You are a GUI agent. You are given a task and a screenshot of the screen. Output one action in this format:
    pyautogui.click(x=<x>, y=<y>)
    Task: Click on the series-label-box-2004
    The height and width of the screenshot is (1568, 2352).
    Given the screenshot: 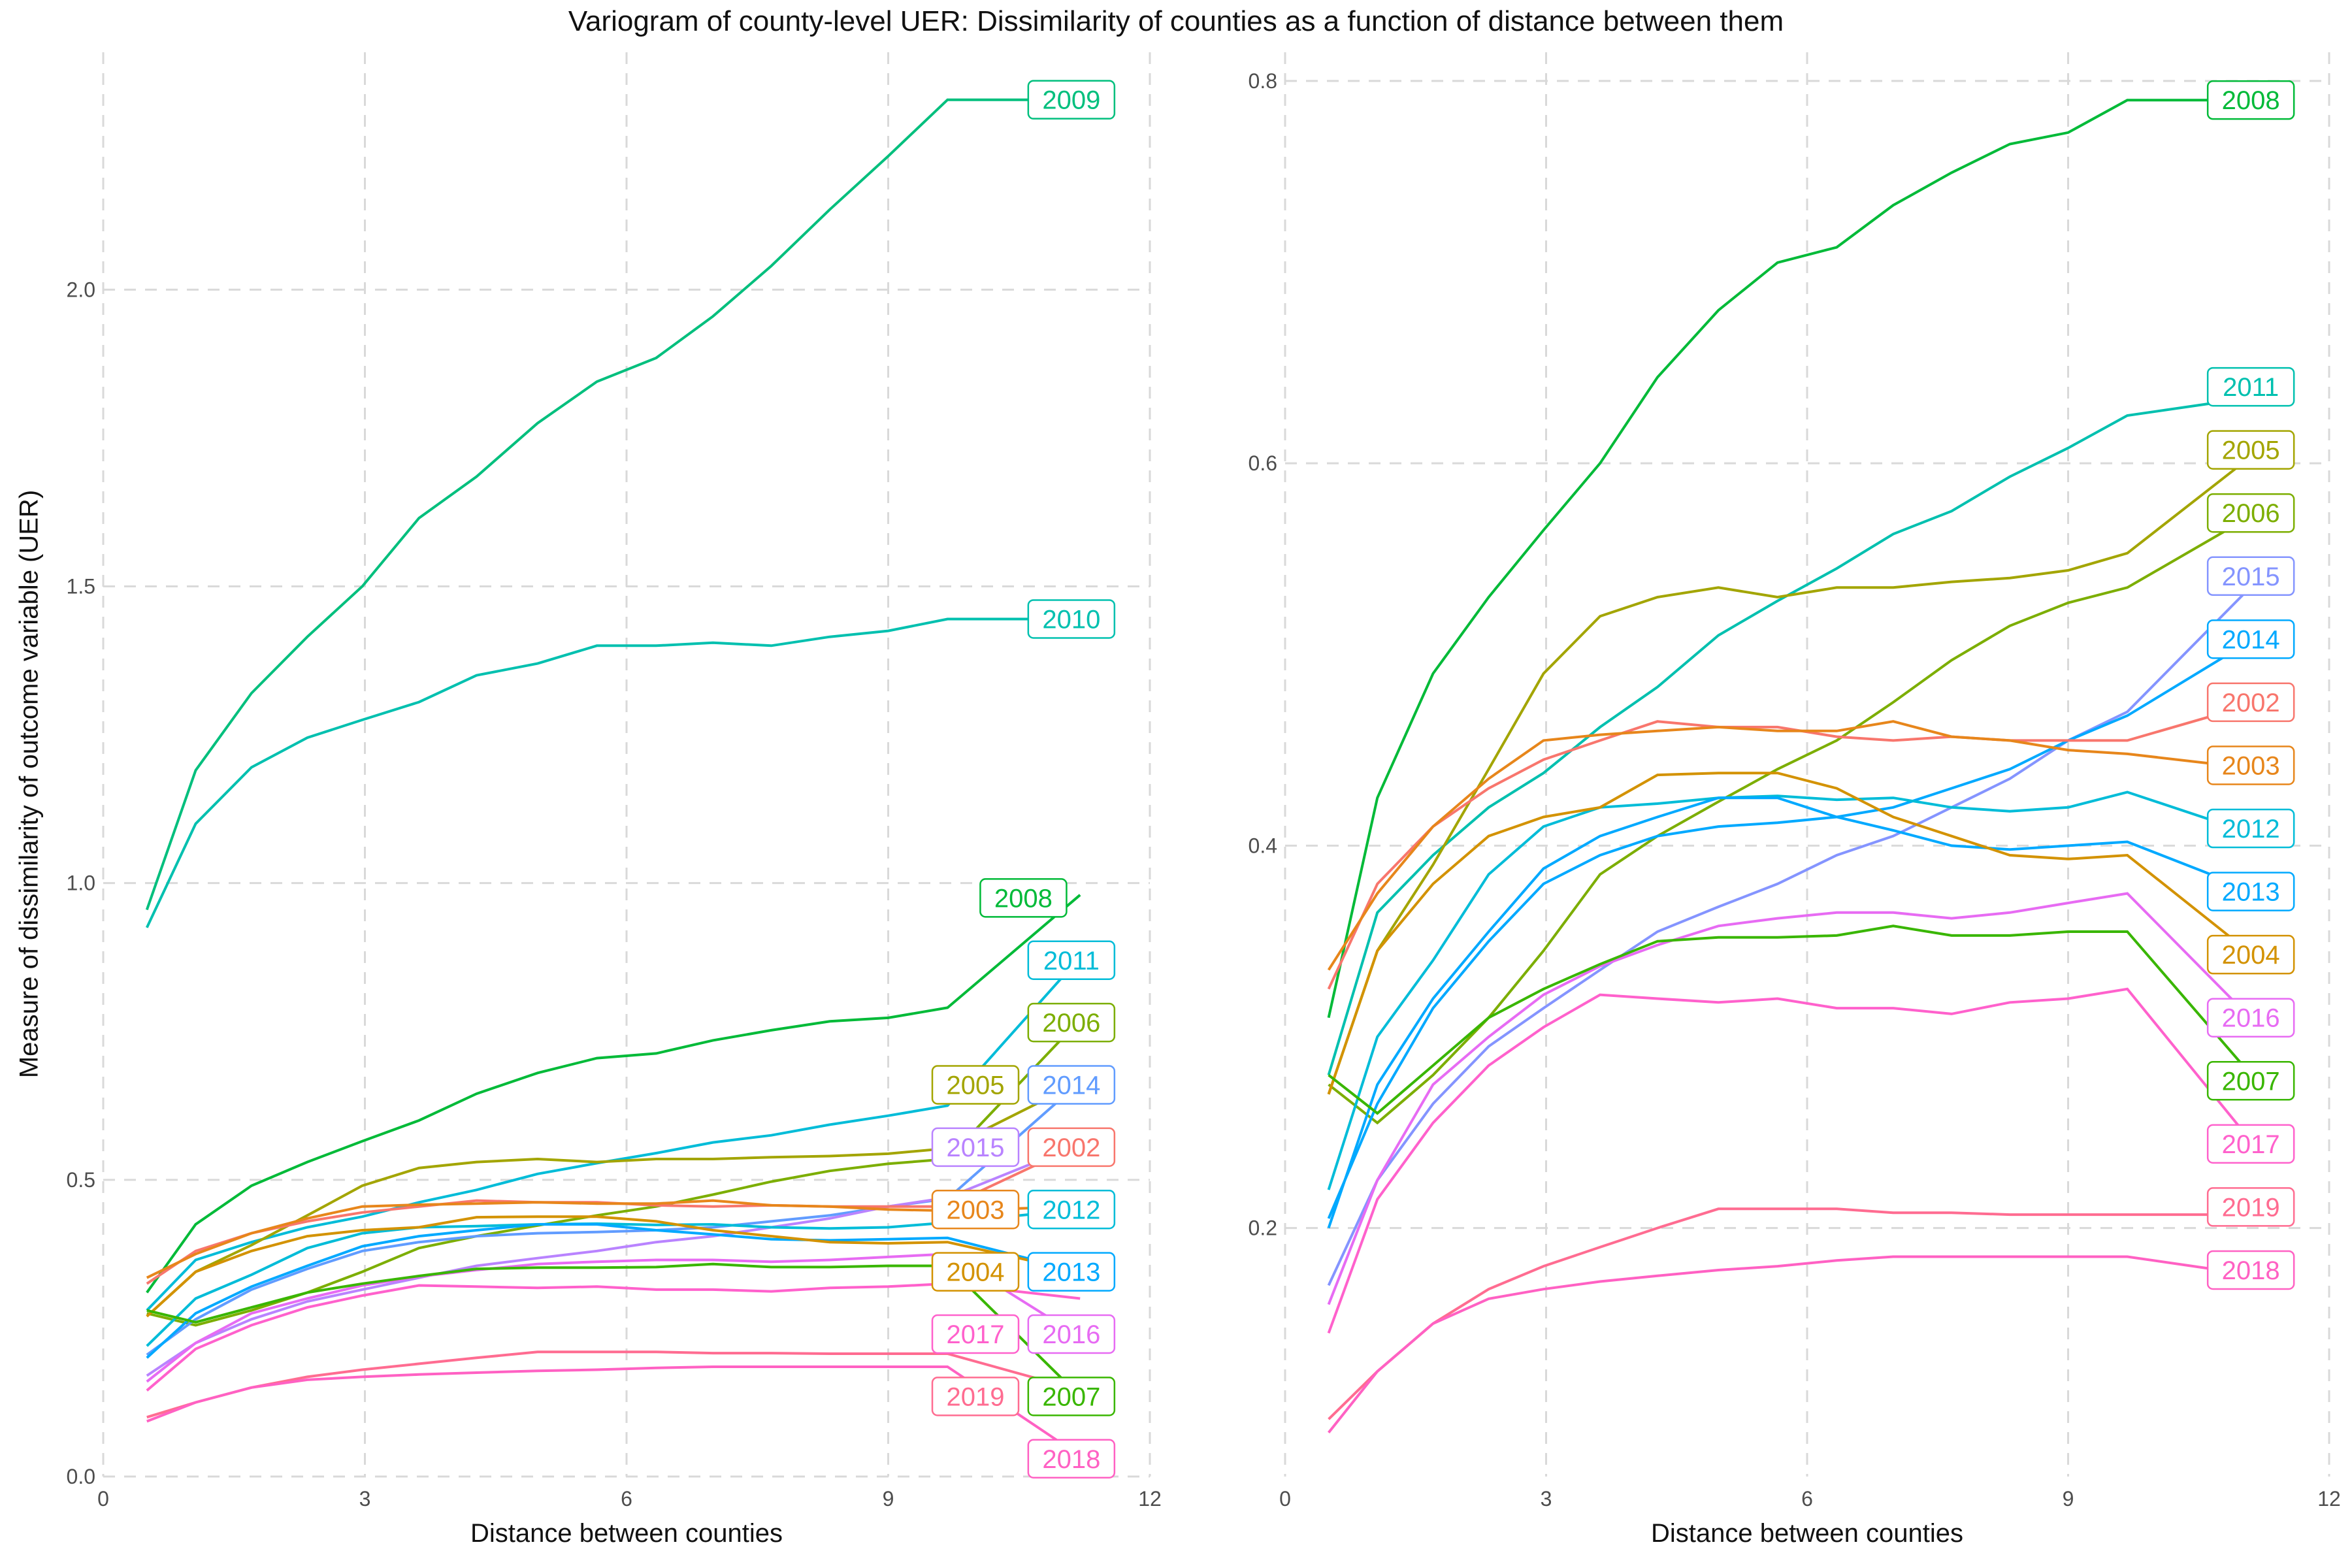 What is the action you would take?
    pyautogui.click(x=975, y=1272)
    